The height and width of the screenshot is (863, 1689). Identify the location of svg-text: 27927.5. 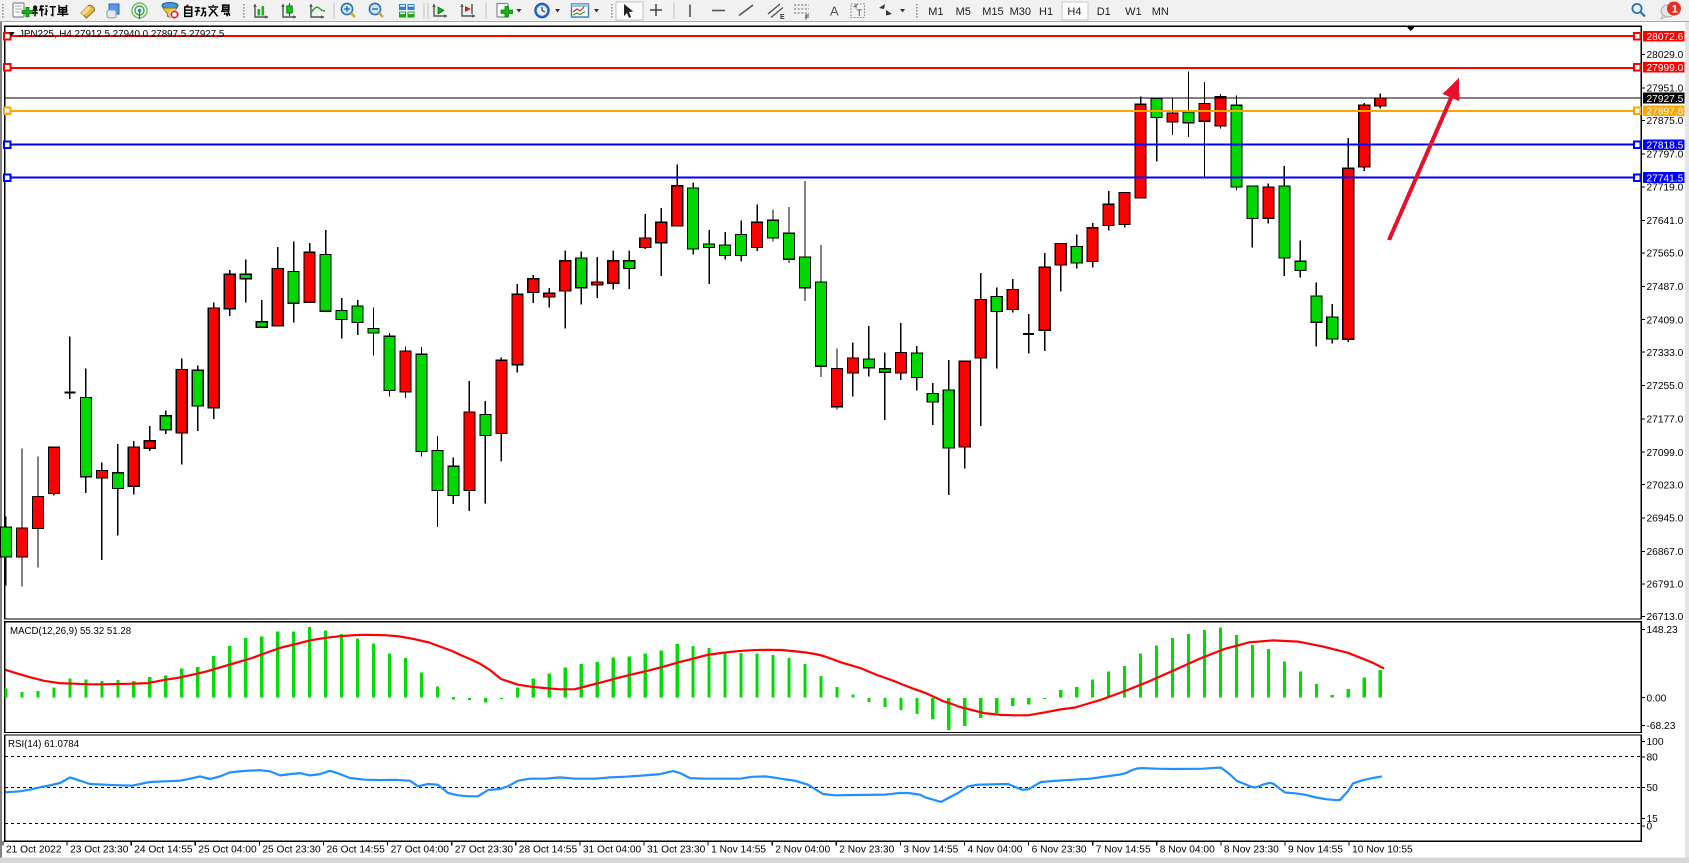
(1665, 99).